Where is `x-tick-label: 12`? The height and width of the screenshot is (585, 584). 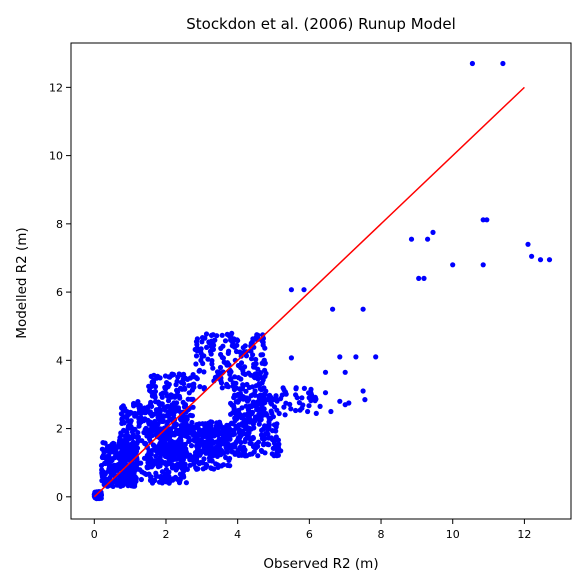 x-tick-label: 12 is located at coordinates (524, 534).